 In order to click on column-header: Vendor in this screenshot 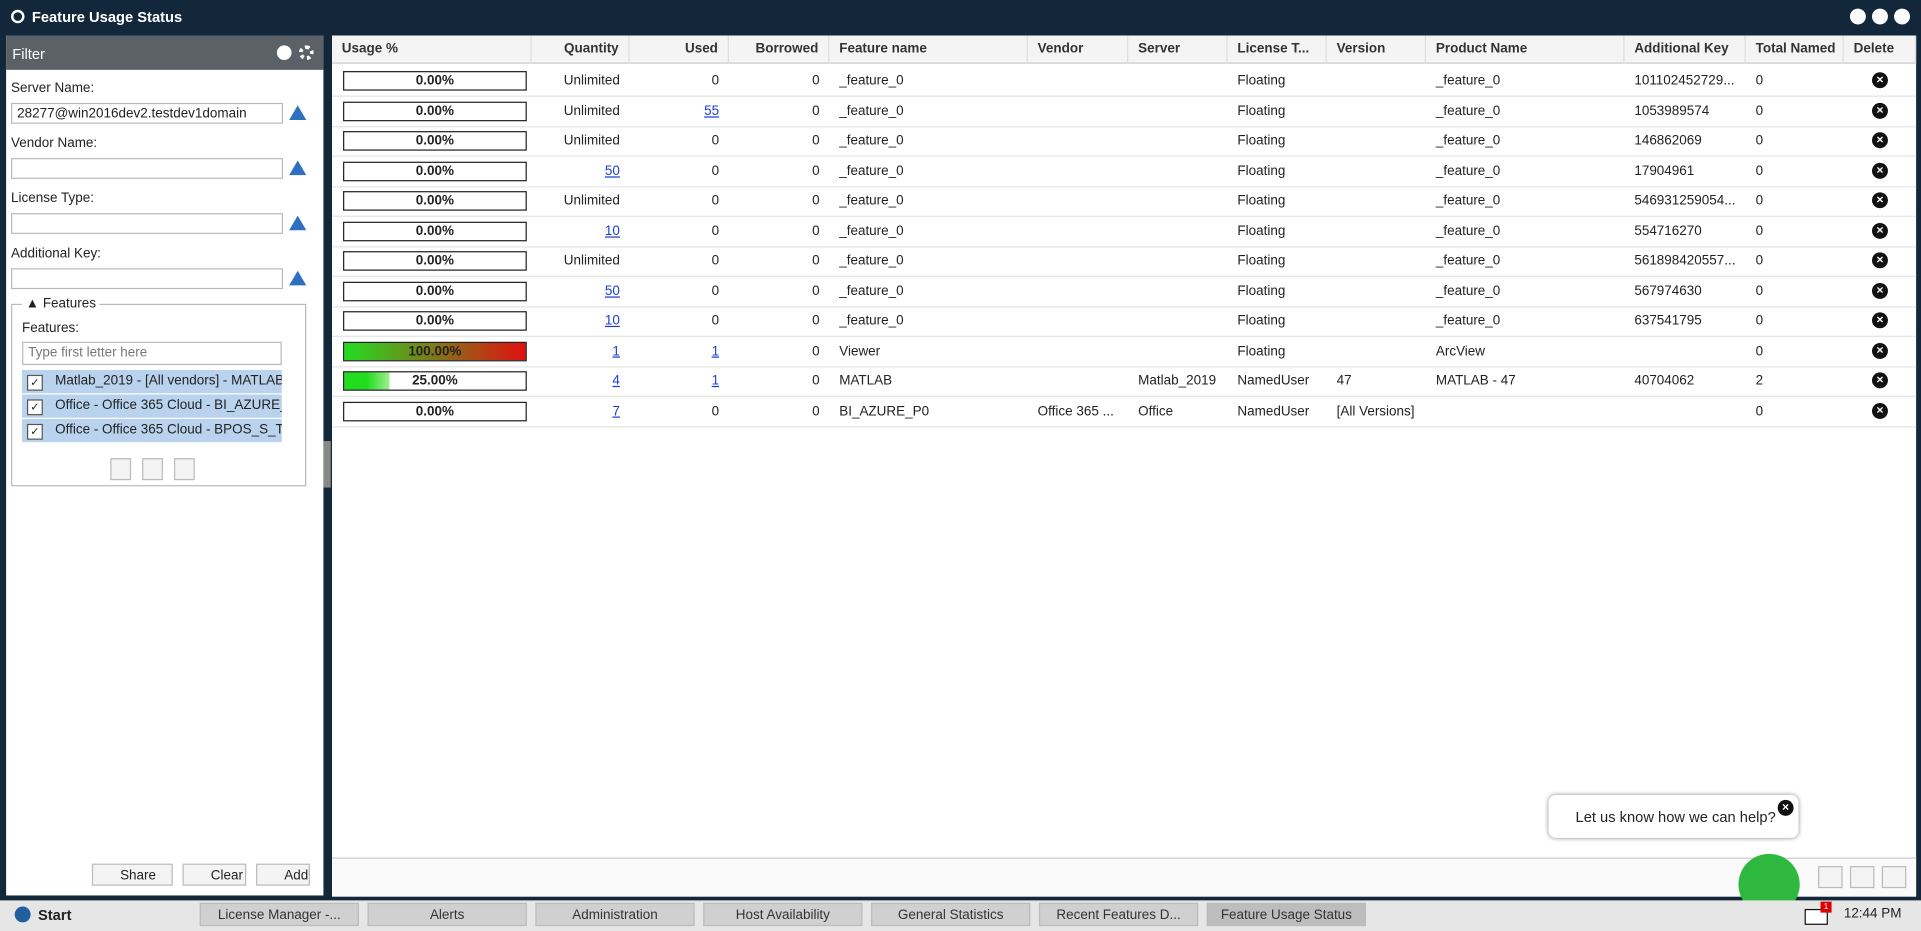, I will do `click(1078, 49)`.